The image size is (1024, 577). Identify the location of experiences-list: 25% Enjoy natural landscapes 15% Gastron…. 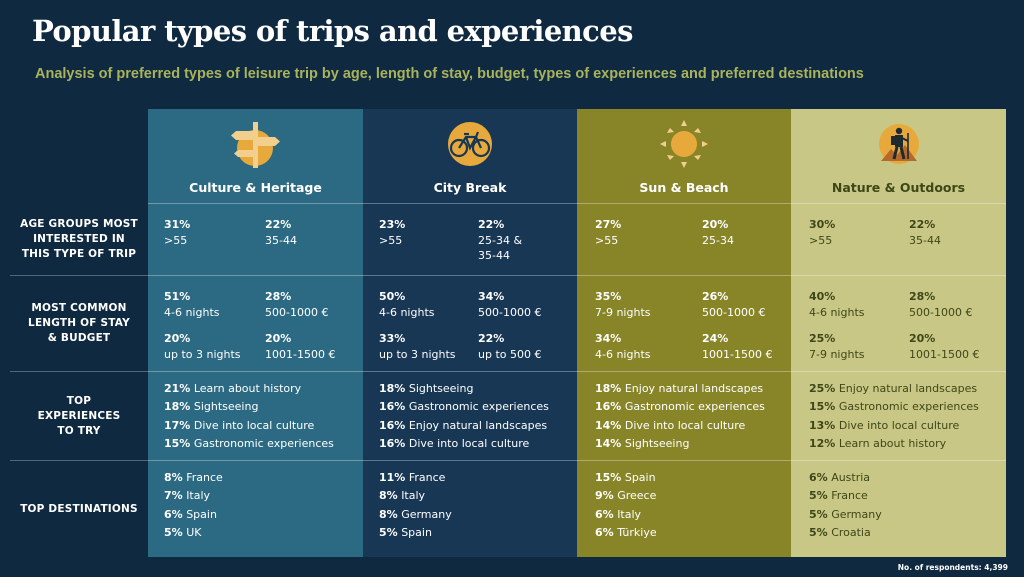
(894, 417).